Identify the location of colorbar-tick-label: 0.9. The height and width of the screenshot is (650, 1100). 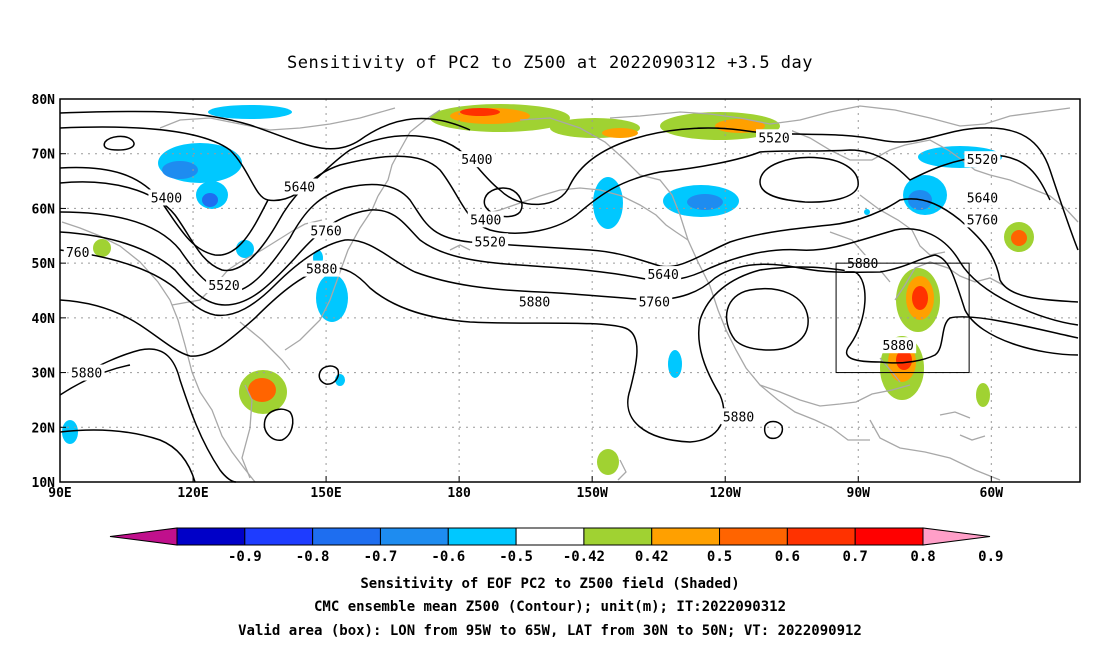
(990, 557).